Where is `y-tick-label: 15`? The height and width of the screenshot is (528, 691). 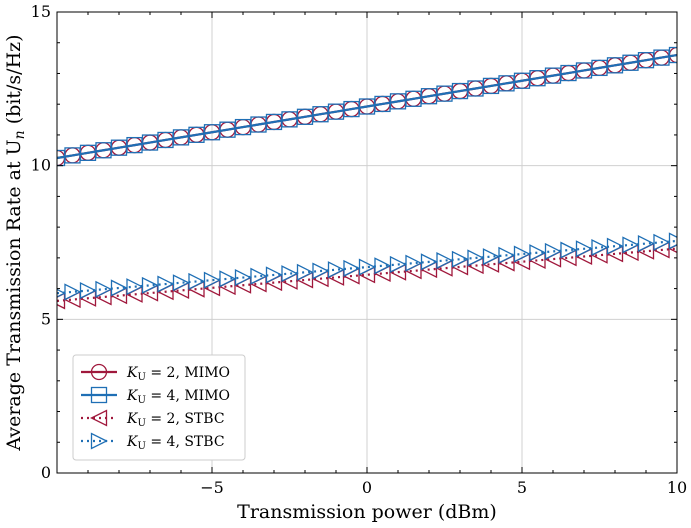
y-tick-label: 15 is located at coordinates (41, 11).